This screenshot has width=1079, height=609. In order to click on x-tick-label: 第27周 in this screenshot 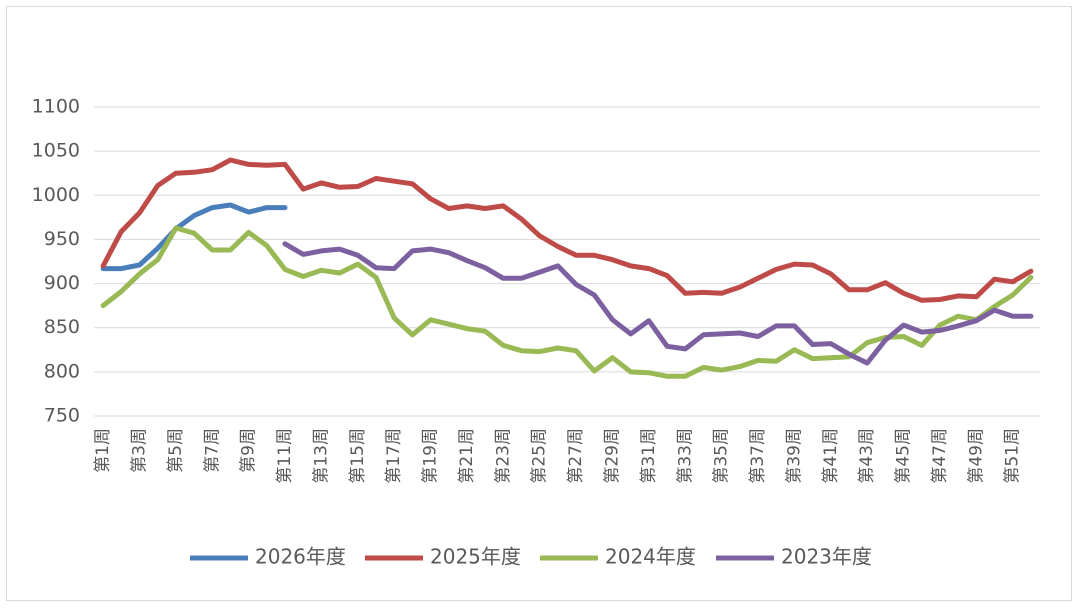, I will do `click(576, 456)`.